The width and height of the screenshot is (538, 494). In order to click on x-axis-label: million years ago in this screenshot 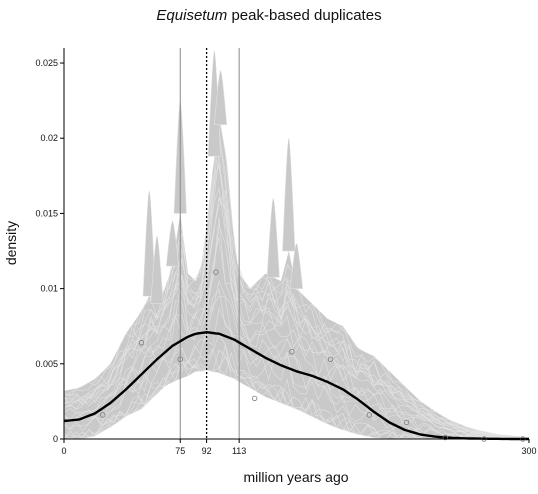, I will do `click(295, 477)`.